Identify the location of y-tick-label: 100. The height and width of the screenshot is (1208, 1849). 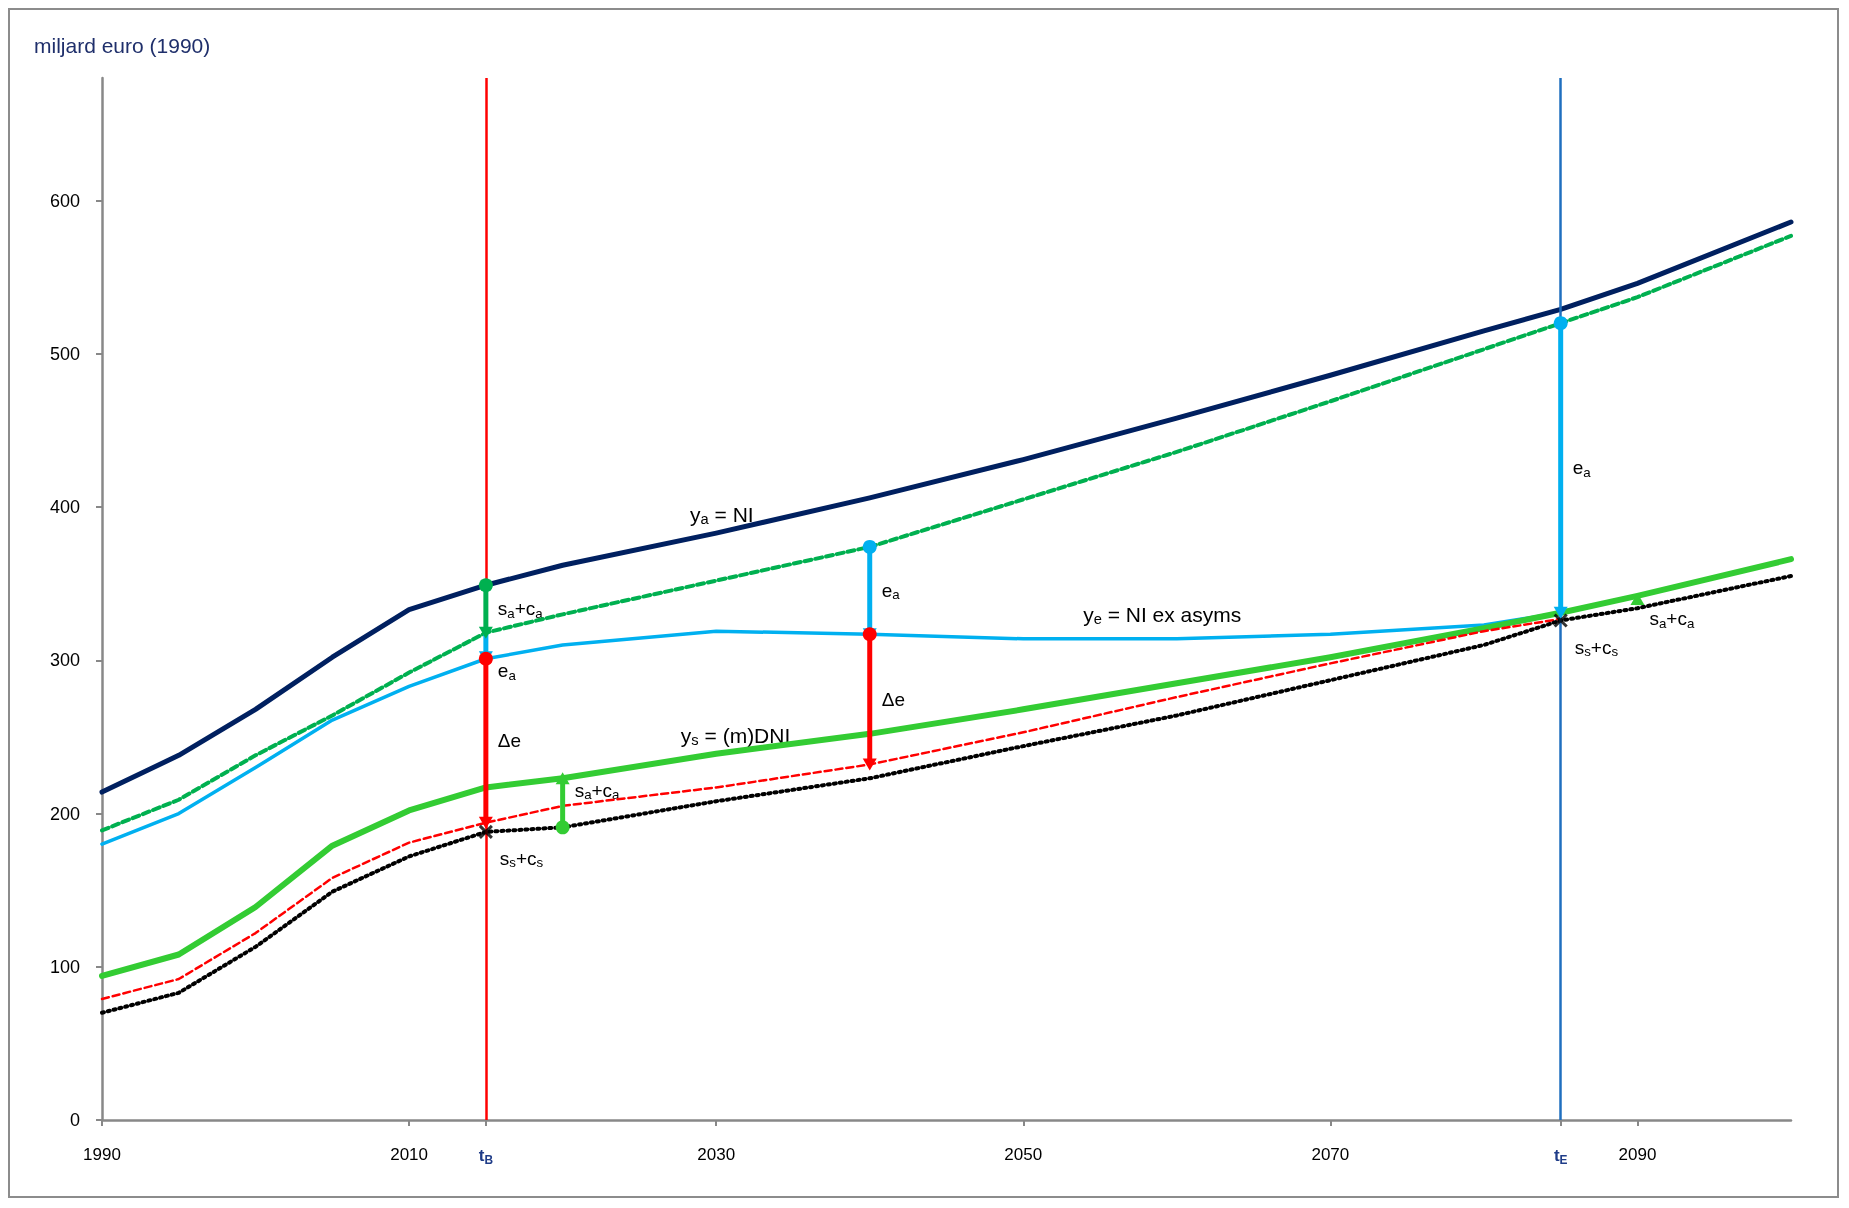
(64, 966).